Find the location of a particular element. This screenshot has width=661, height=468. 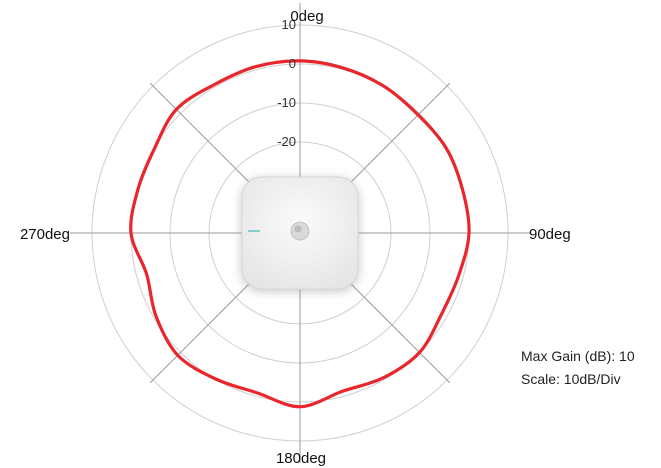

ring-label: -10 is located at coordinates (286, 102).